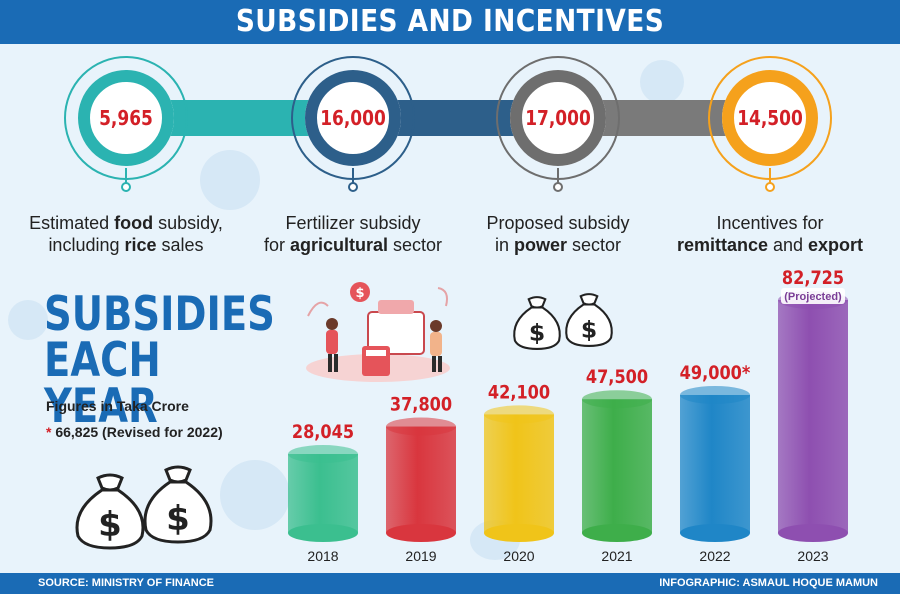  Describe the element at coordinates (323, 493) in the screenshot. I see `bar-2018` at that location.